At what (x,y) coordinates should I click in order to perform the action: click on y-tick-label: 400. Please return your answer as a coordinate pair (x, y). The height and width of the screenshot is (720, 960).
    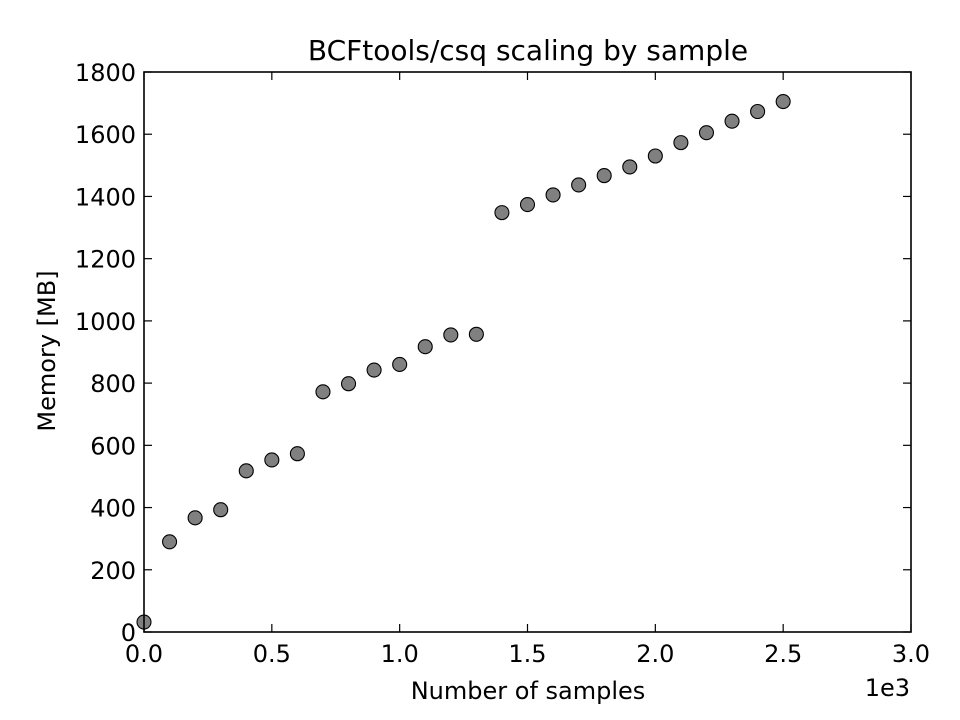
    Looking at the image, I should click on (113, 509).